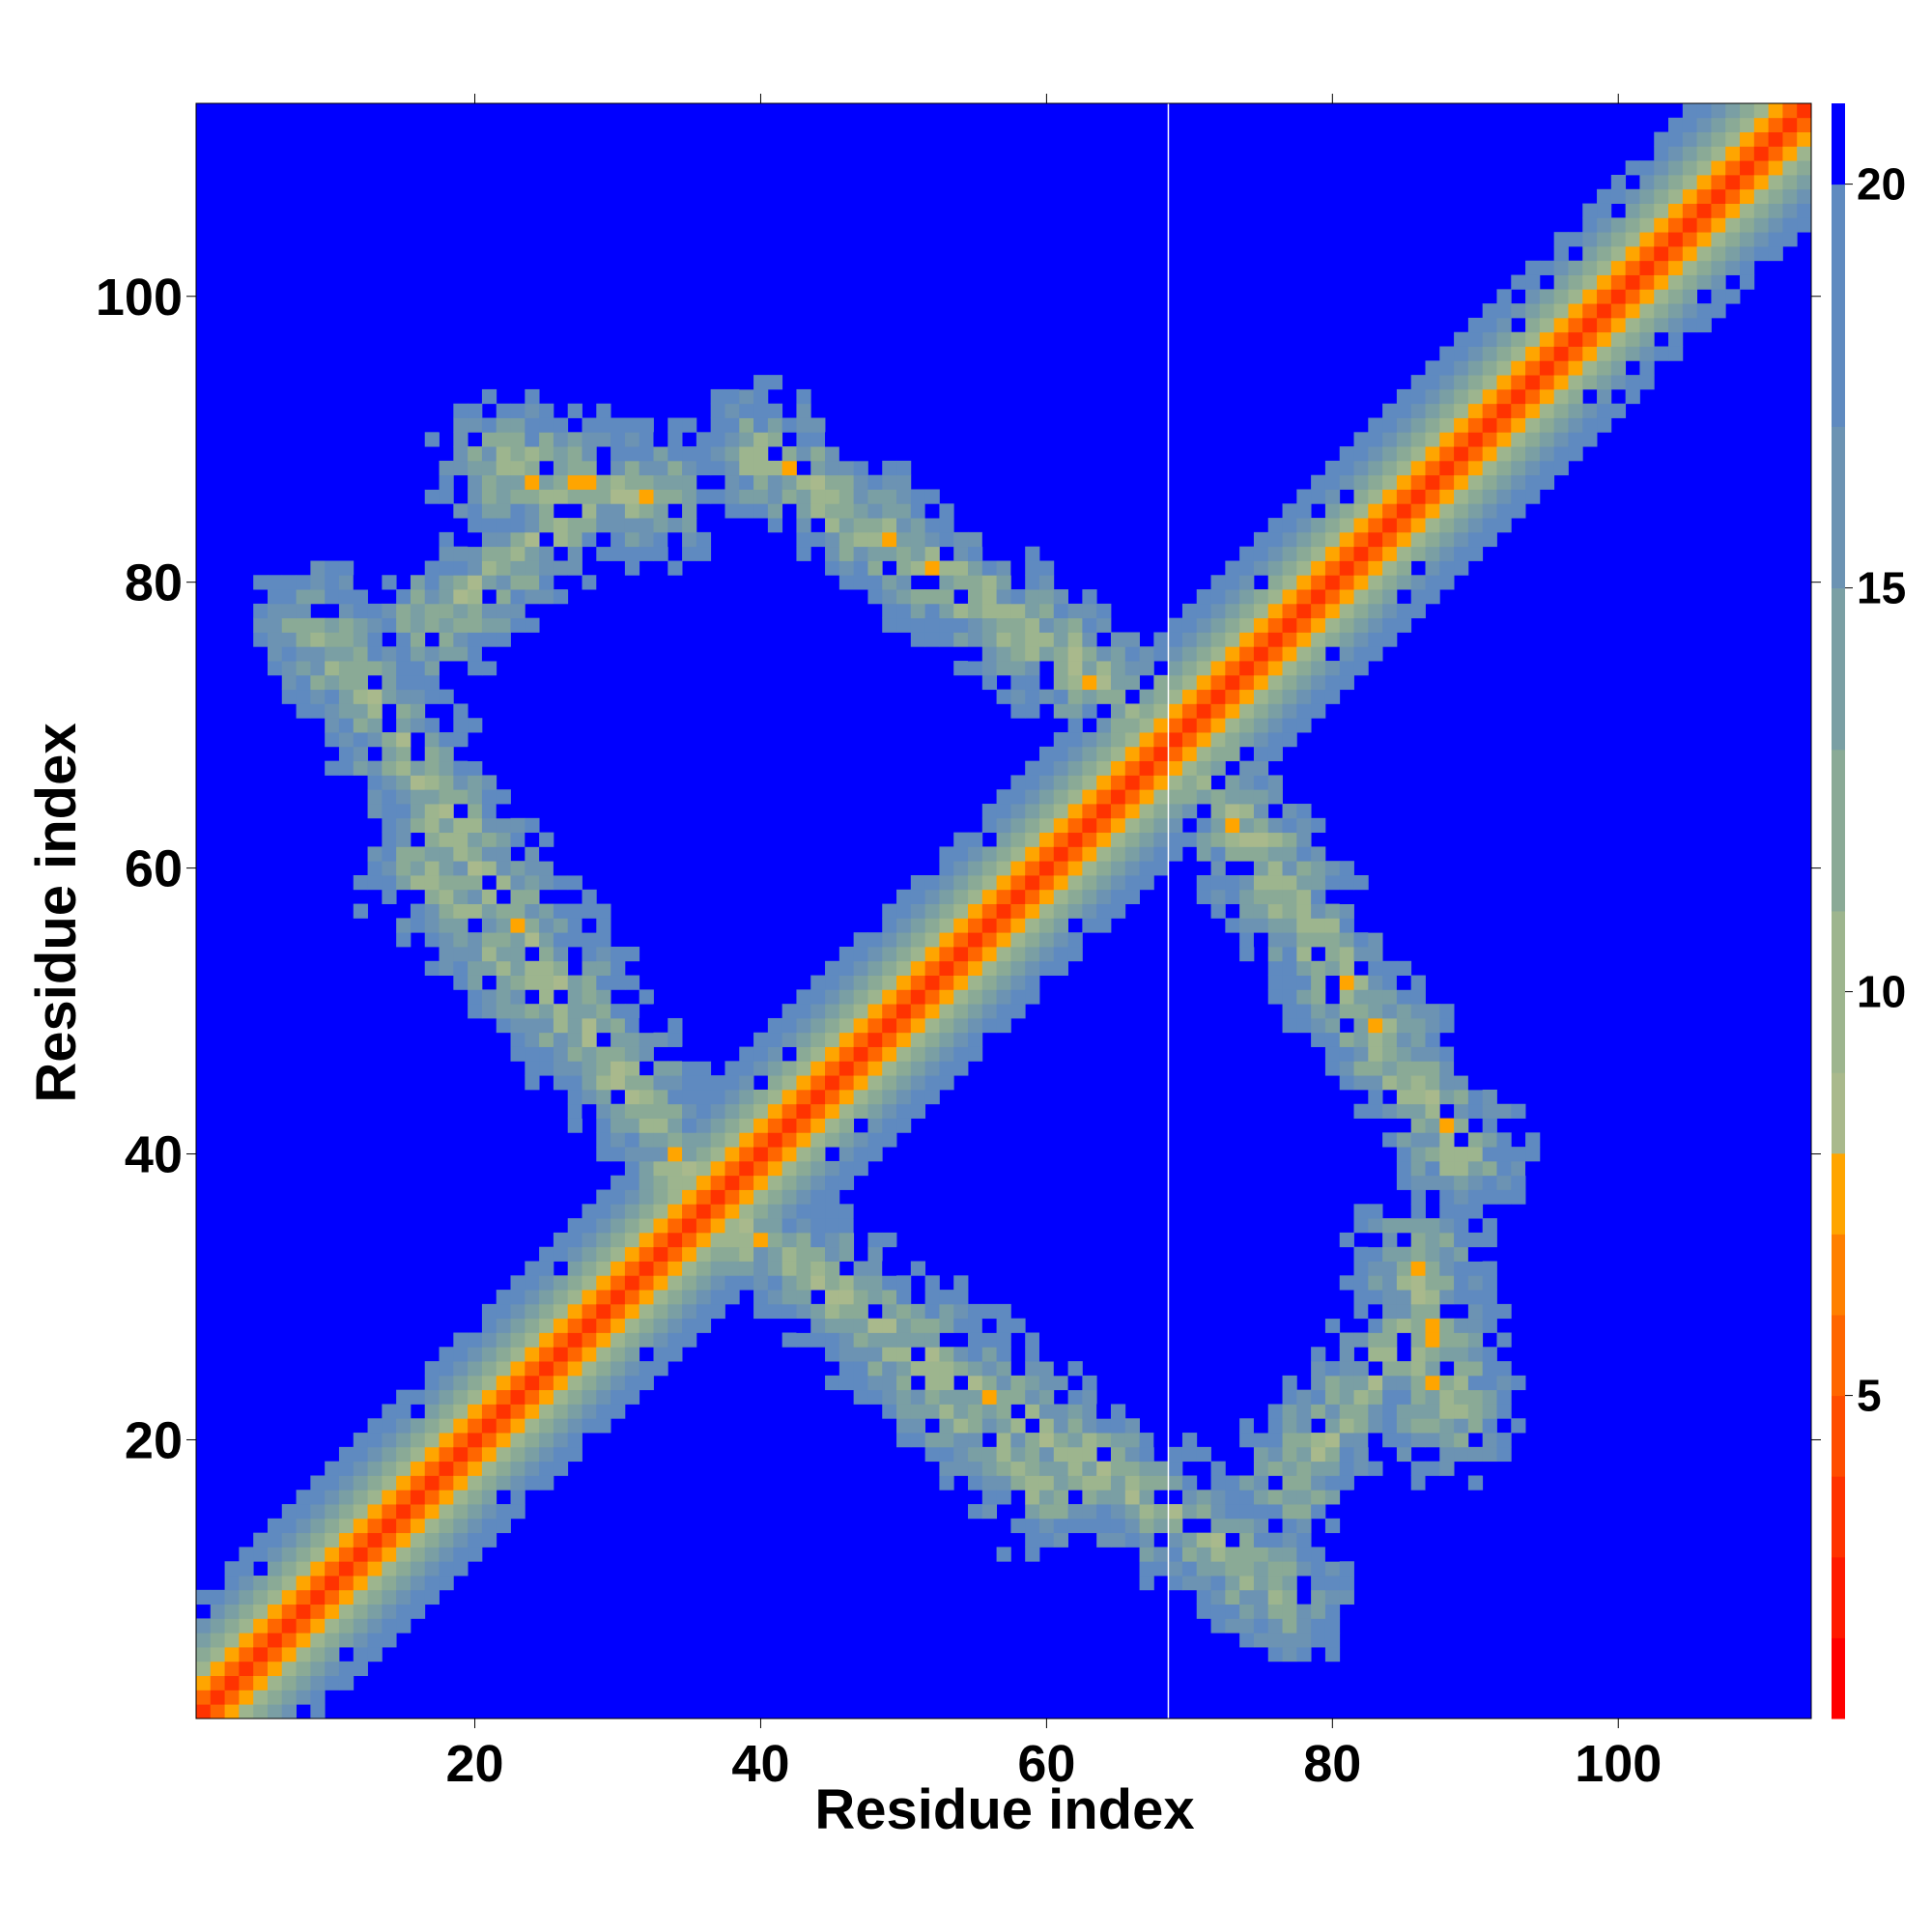 The image size is (1932, 1932). Describe the element at coordinates (1881, 588) in the screenshot. I see `colorbar-tick-label: 15` at that location.